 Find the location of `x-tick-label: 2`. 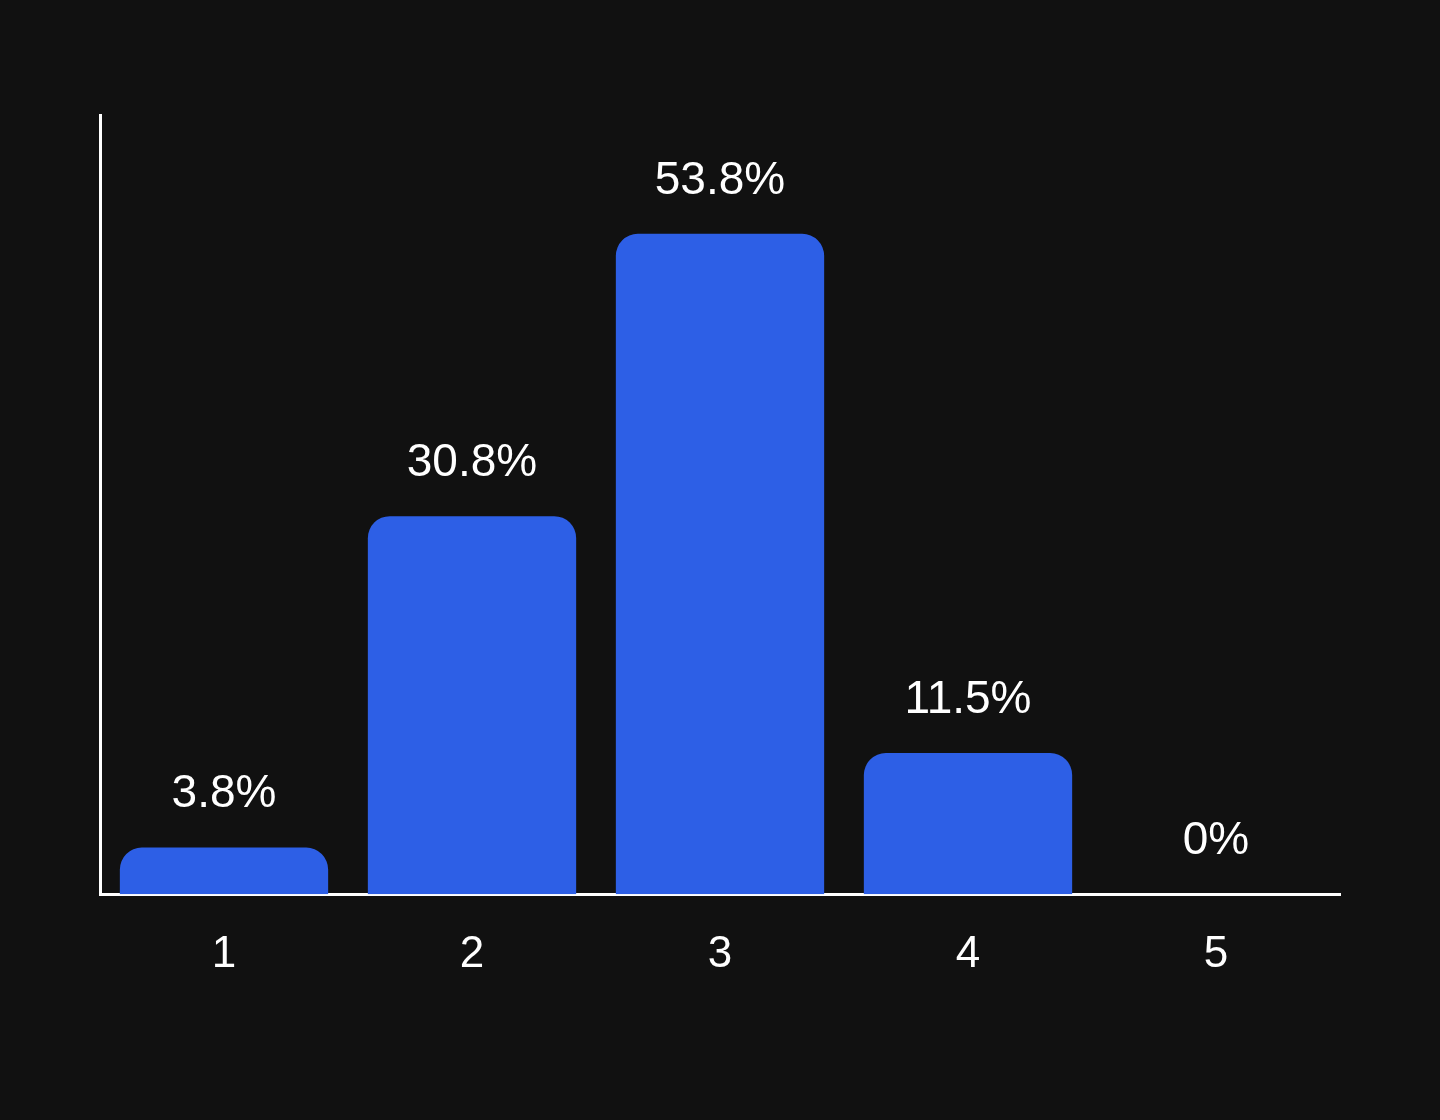

x-tick-label: 2 is located at coordinates (472, 951).